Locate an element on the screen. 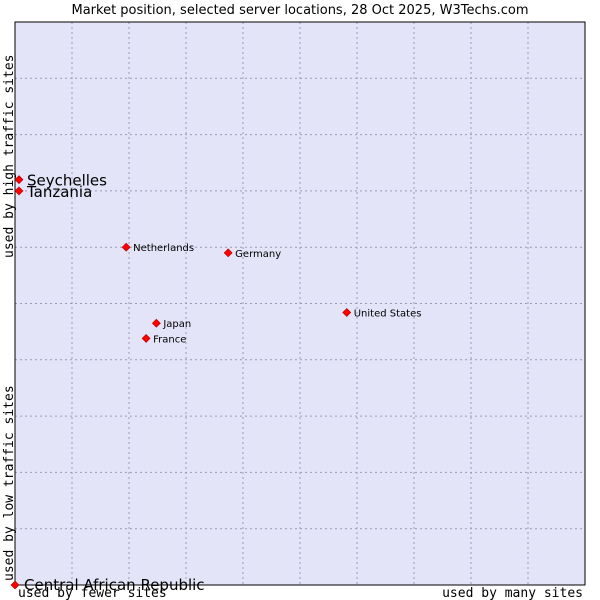 Image resolution: width=600 pixels, height=600 pixels. x-axis-label-low: used by fewer sites is located at coordinates (92, 593).